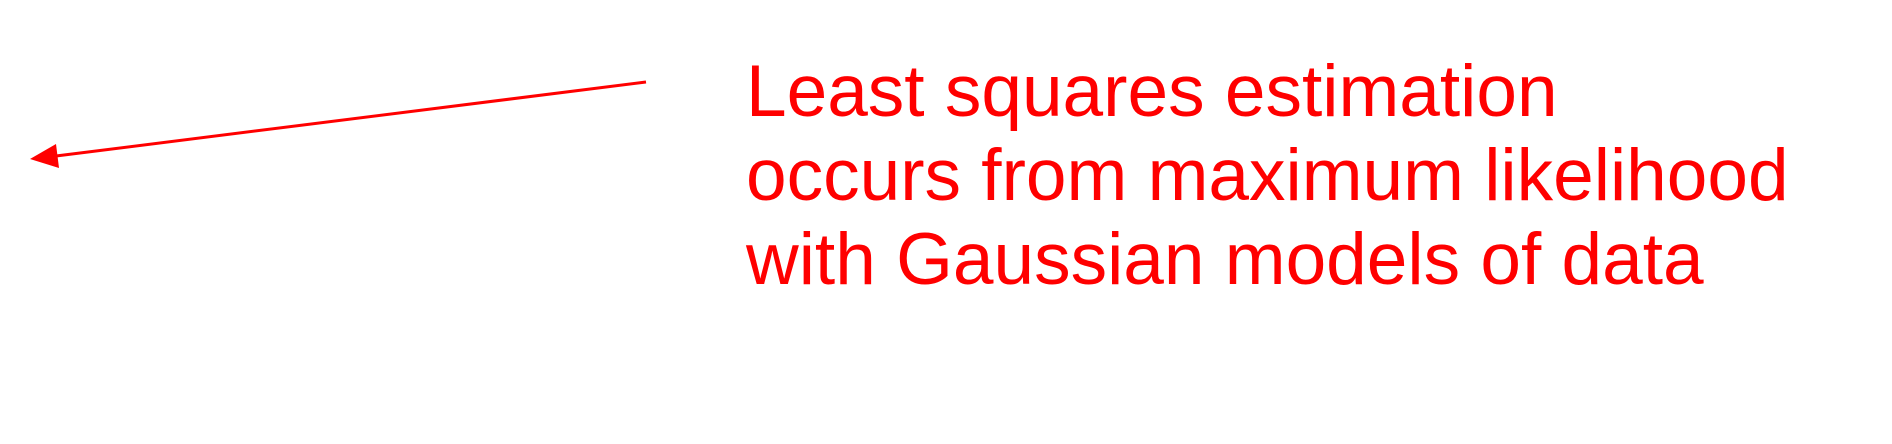 This screenshot has width=1892, height=444. What do you see at coordinates (351, 119) in the screenshot?
I see `arrow-shaft` at bounding box center [351, 119].